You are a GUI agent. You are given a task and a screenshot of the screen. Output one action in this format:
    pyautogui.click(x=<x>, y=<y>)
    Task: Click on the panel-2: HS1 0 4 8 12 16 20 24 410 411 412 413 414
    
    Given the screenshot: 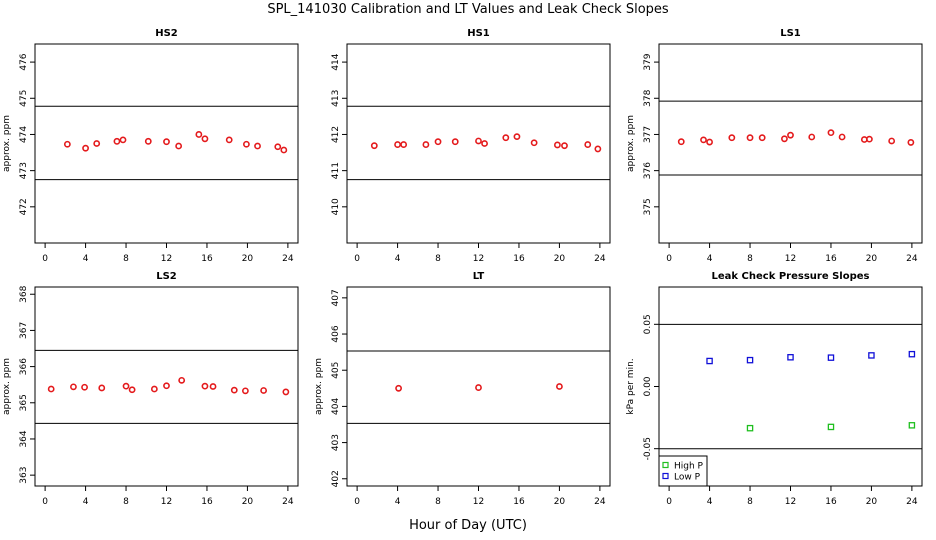 What is the action you would take?
    pyautogui.click(x=471, y=146)
    